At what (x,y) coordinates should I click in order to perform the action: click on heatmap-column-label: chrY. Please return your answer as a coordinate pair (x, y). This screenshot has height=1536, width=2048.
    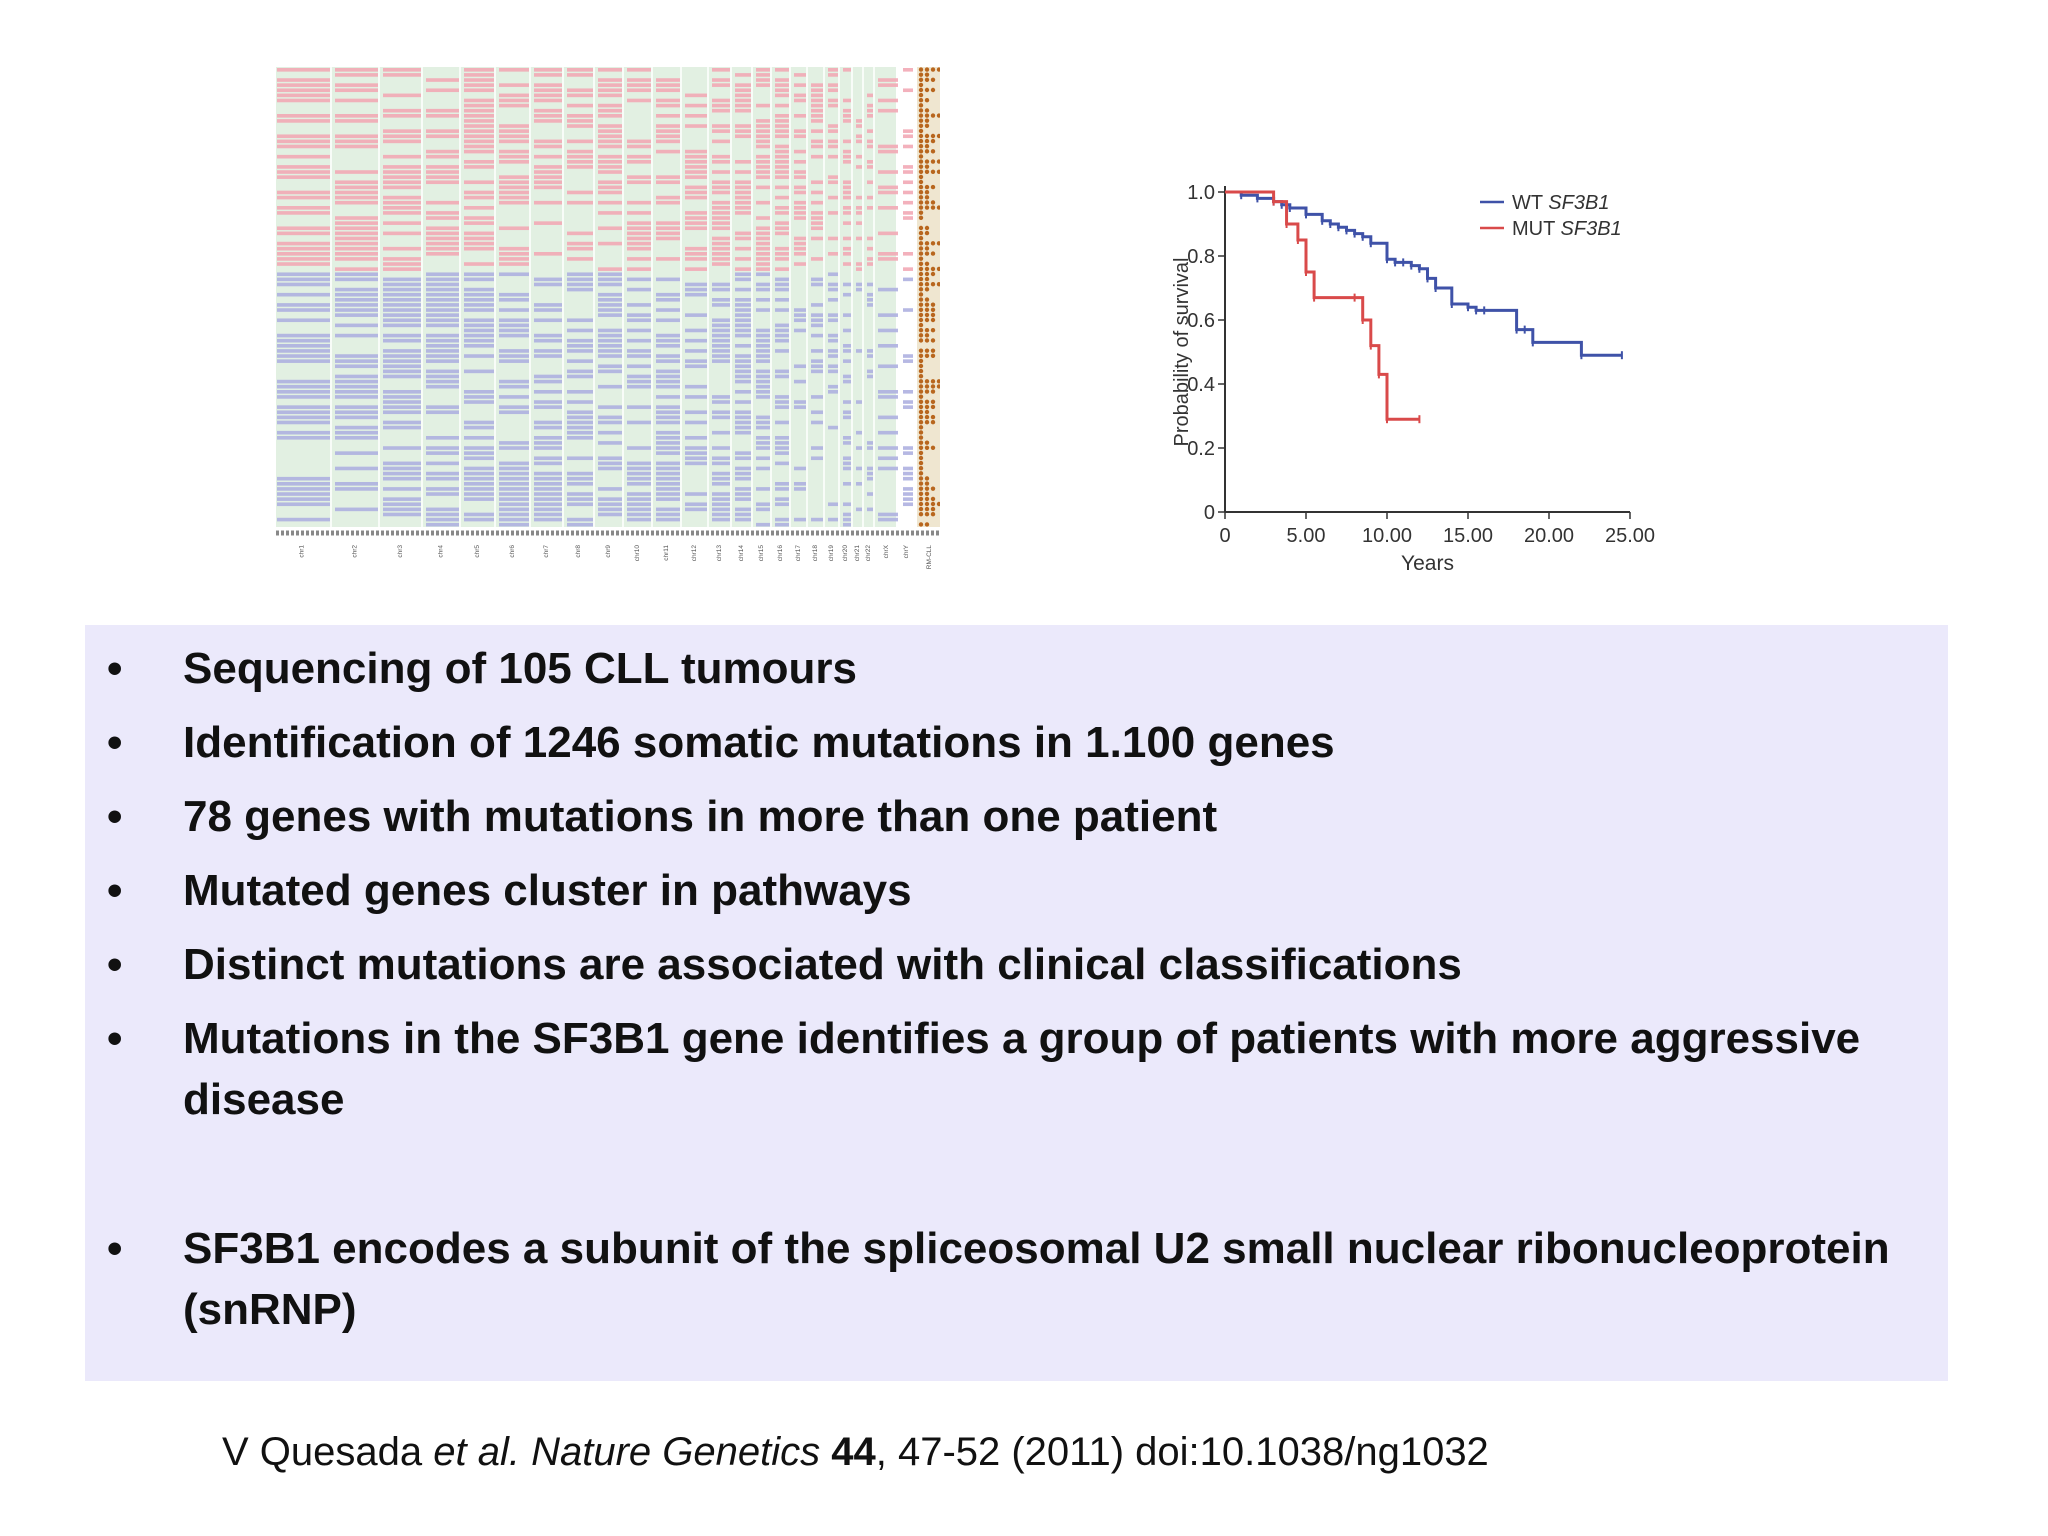
    Looking at the image, I should click on (906, 551).